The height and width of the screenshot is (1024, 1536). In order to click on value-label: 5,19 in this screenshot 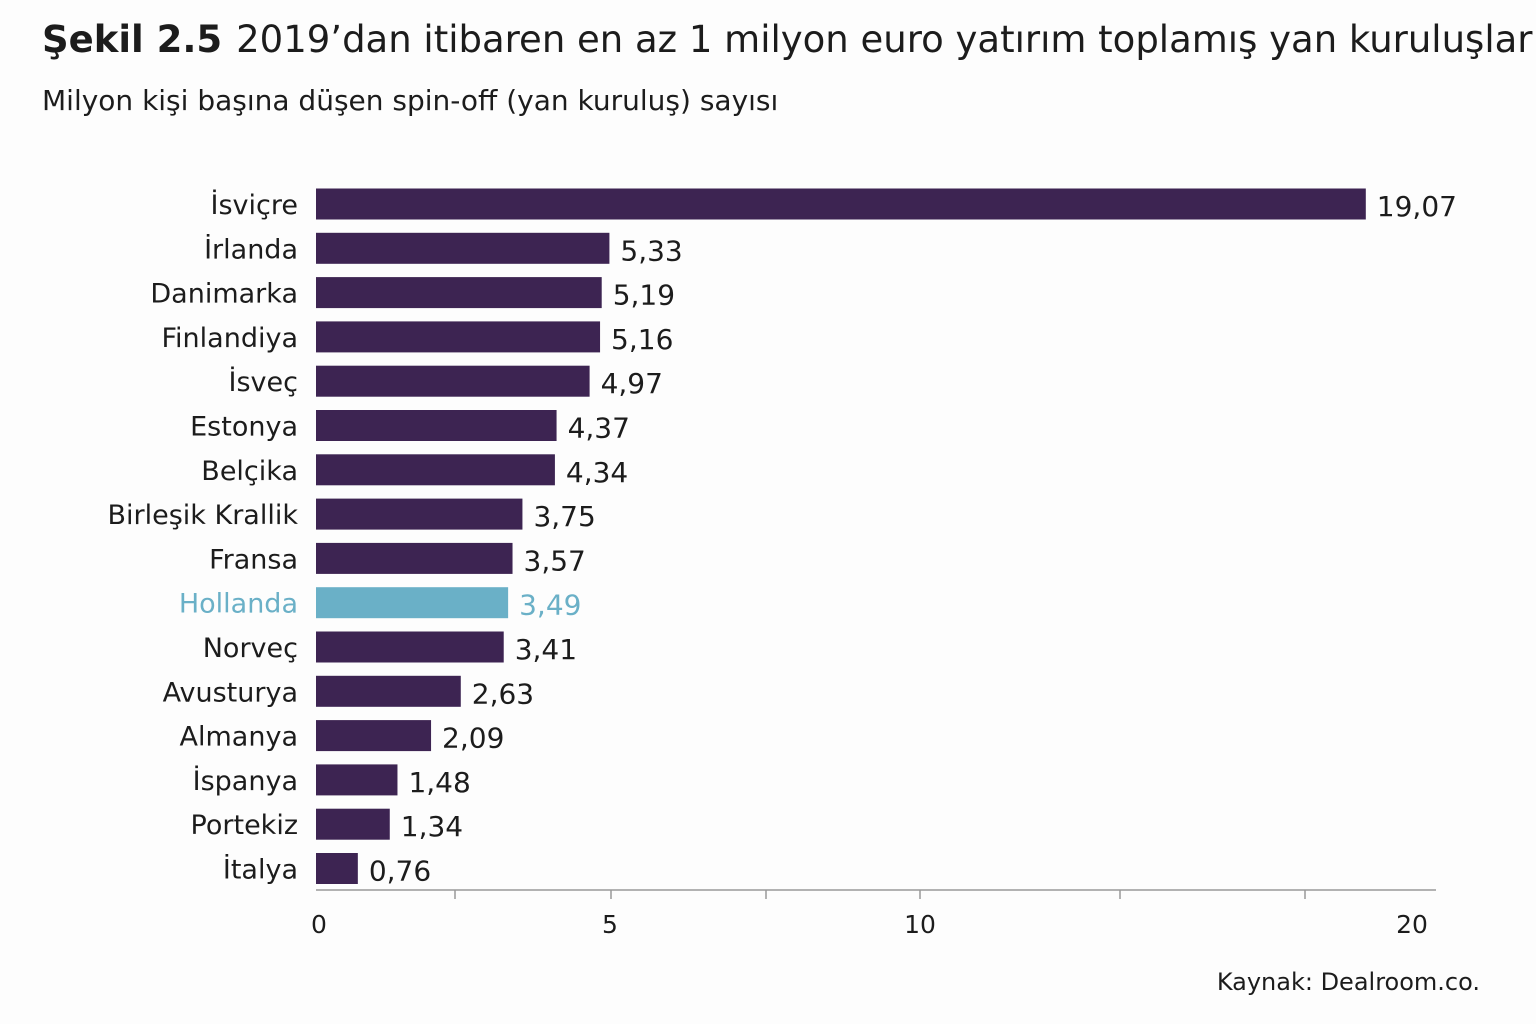, I will do `click(644, 295)`.